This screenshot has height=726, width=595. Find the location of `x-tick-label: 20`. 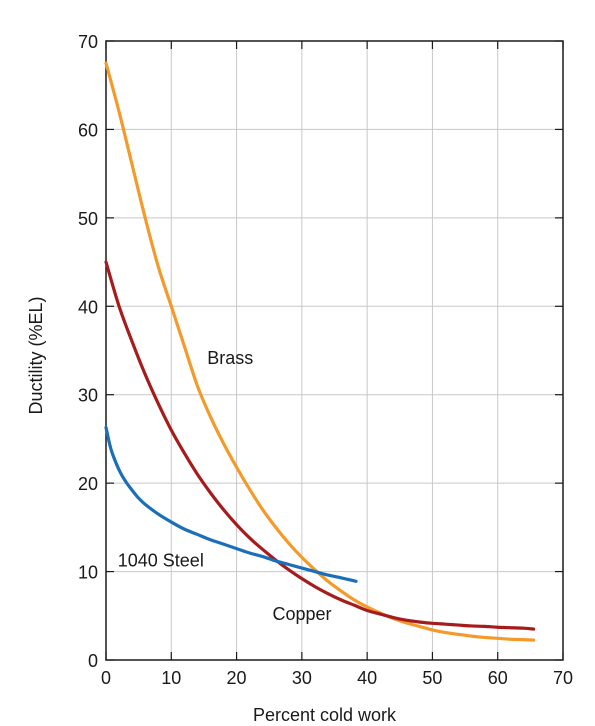

x-tick-label: 20 is located at coordinates (237, 678).